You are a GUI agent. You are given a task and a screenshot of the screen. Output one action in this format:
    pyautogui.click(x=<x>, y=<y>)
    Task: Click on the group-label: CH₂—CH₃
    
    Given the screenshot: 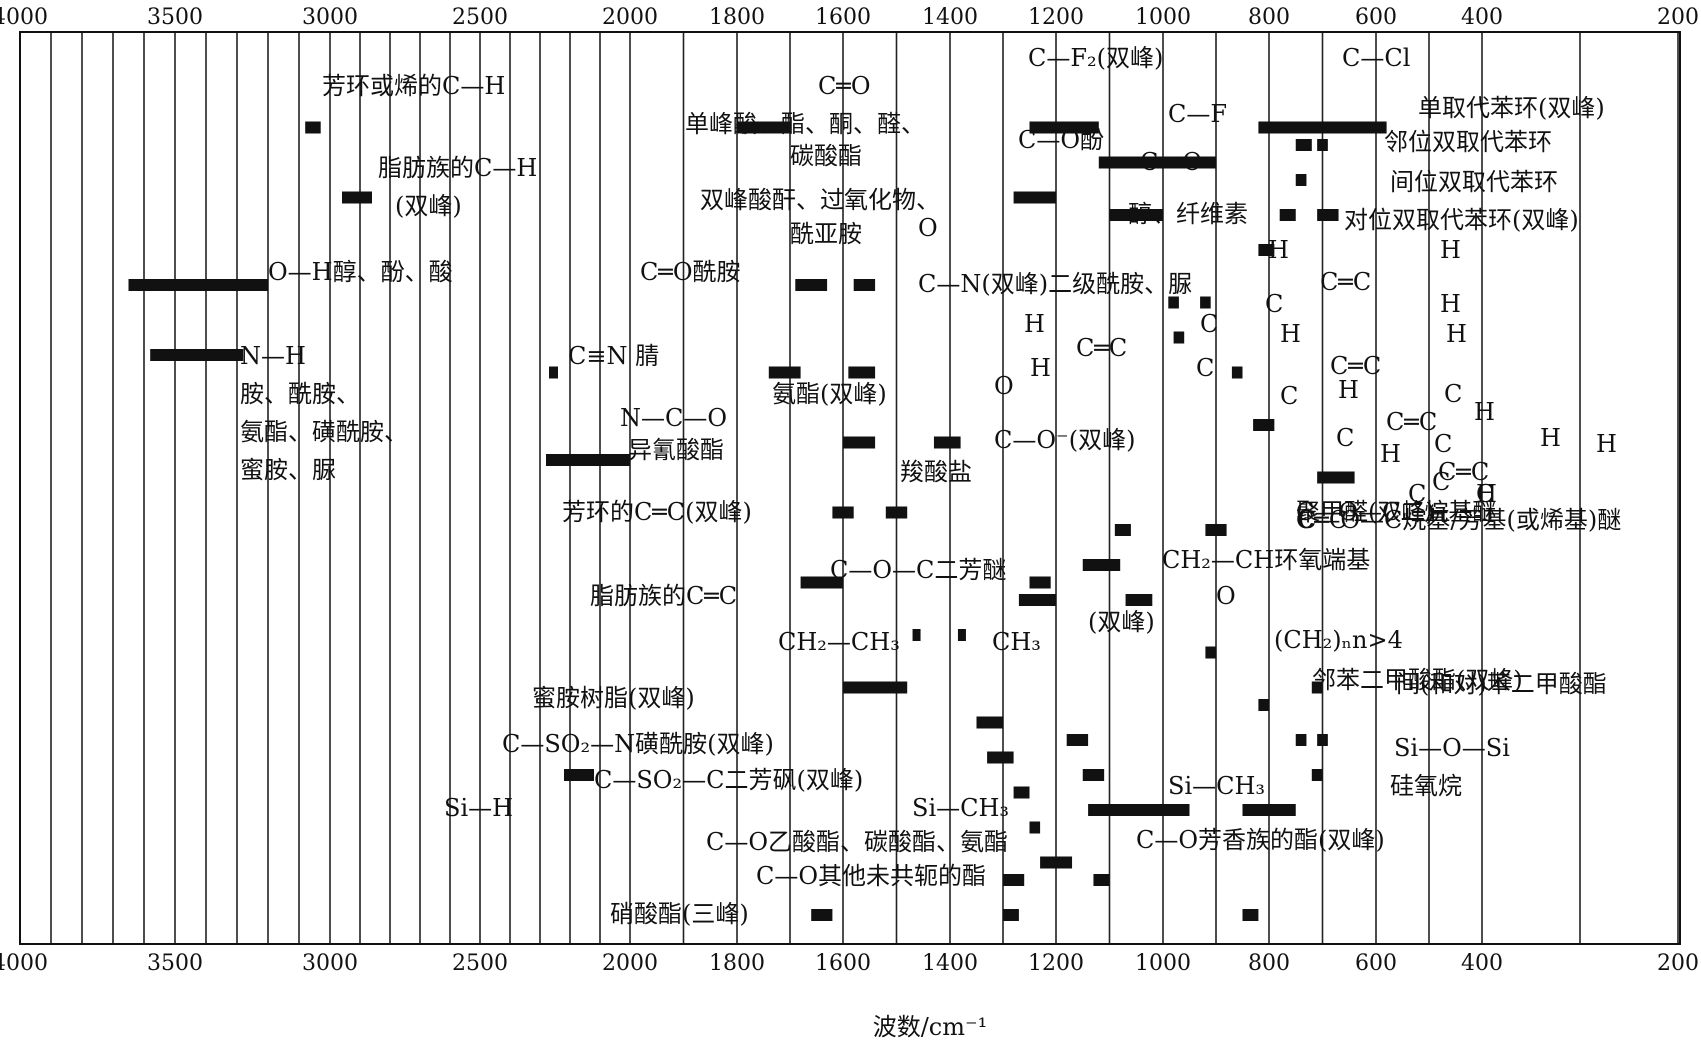 What is the action you would take?
    pyautogui.click(x=839, y=642)
    